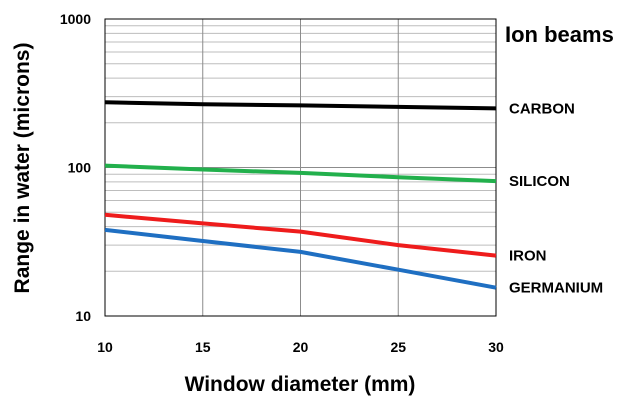  What do you see at coordinates (539, 181) in the screenshot?
I see `series-label-silicon: SILICON` at bounding box center [539, 181].